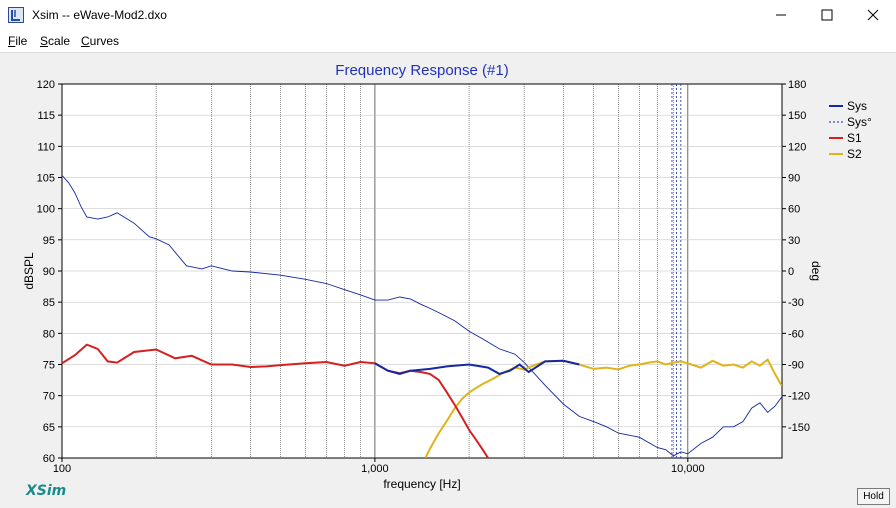  Describe the element at coordinates (799, 397) in the screenshot. I see `y2-tick-label: -120` at that location.